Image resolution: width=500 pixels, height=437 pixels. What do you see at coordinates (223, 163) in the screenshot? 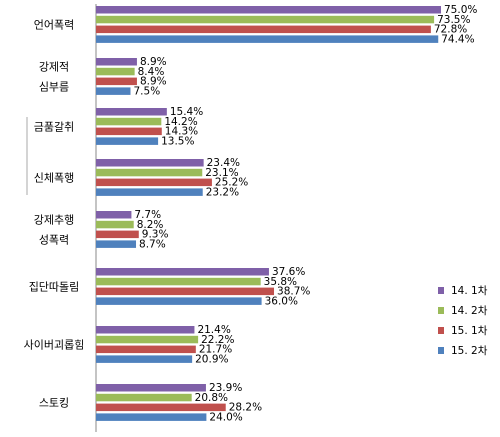
I see `data-label: 23.4%` at bounding box center [223, 163].